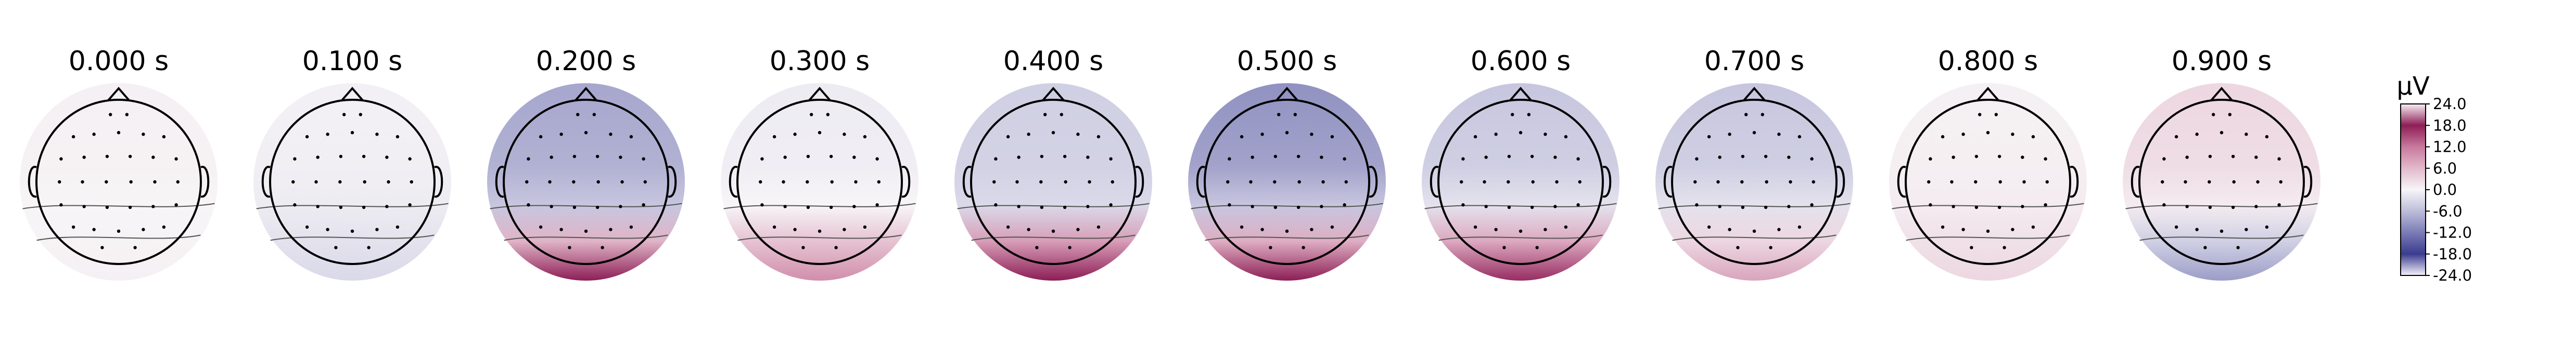 This screenshot has width=2576, height=343. What do you see at coordinates (2413, 189) in the screenshot?
I see `colorbar-bar` at bounding box center [2413, 189].